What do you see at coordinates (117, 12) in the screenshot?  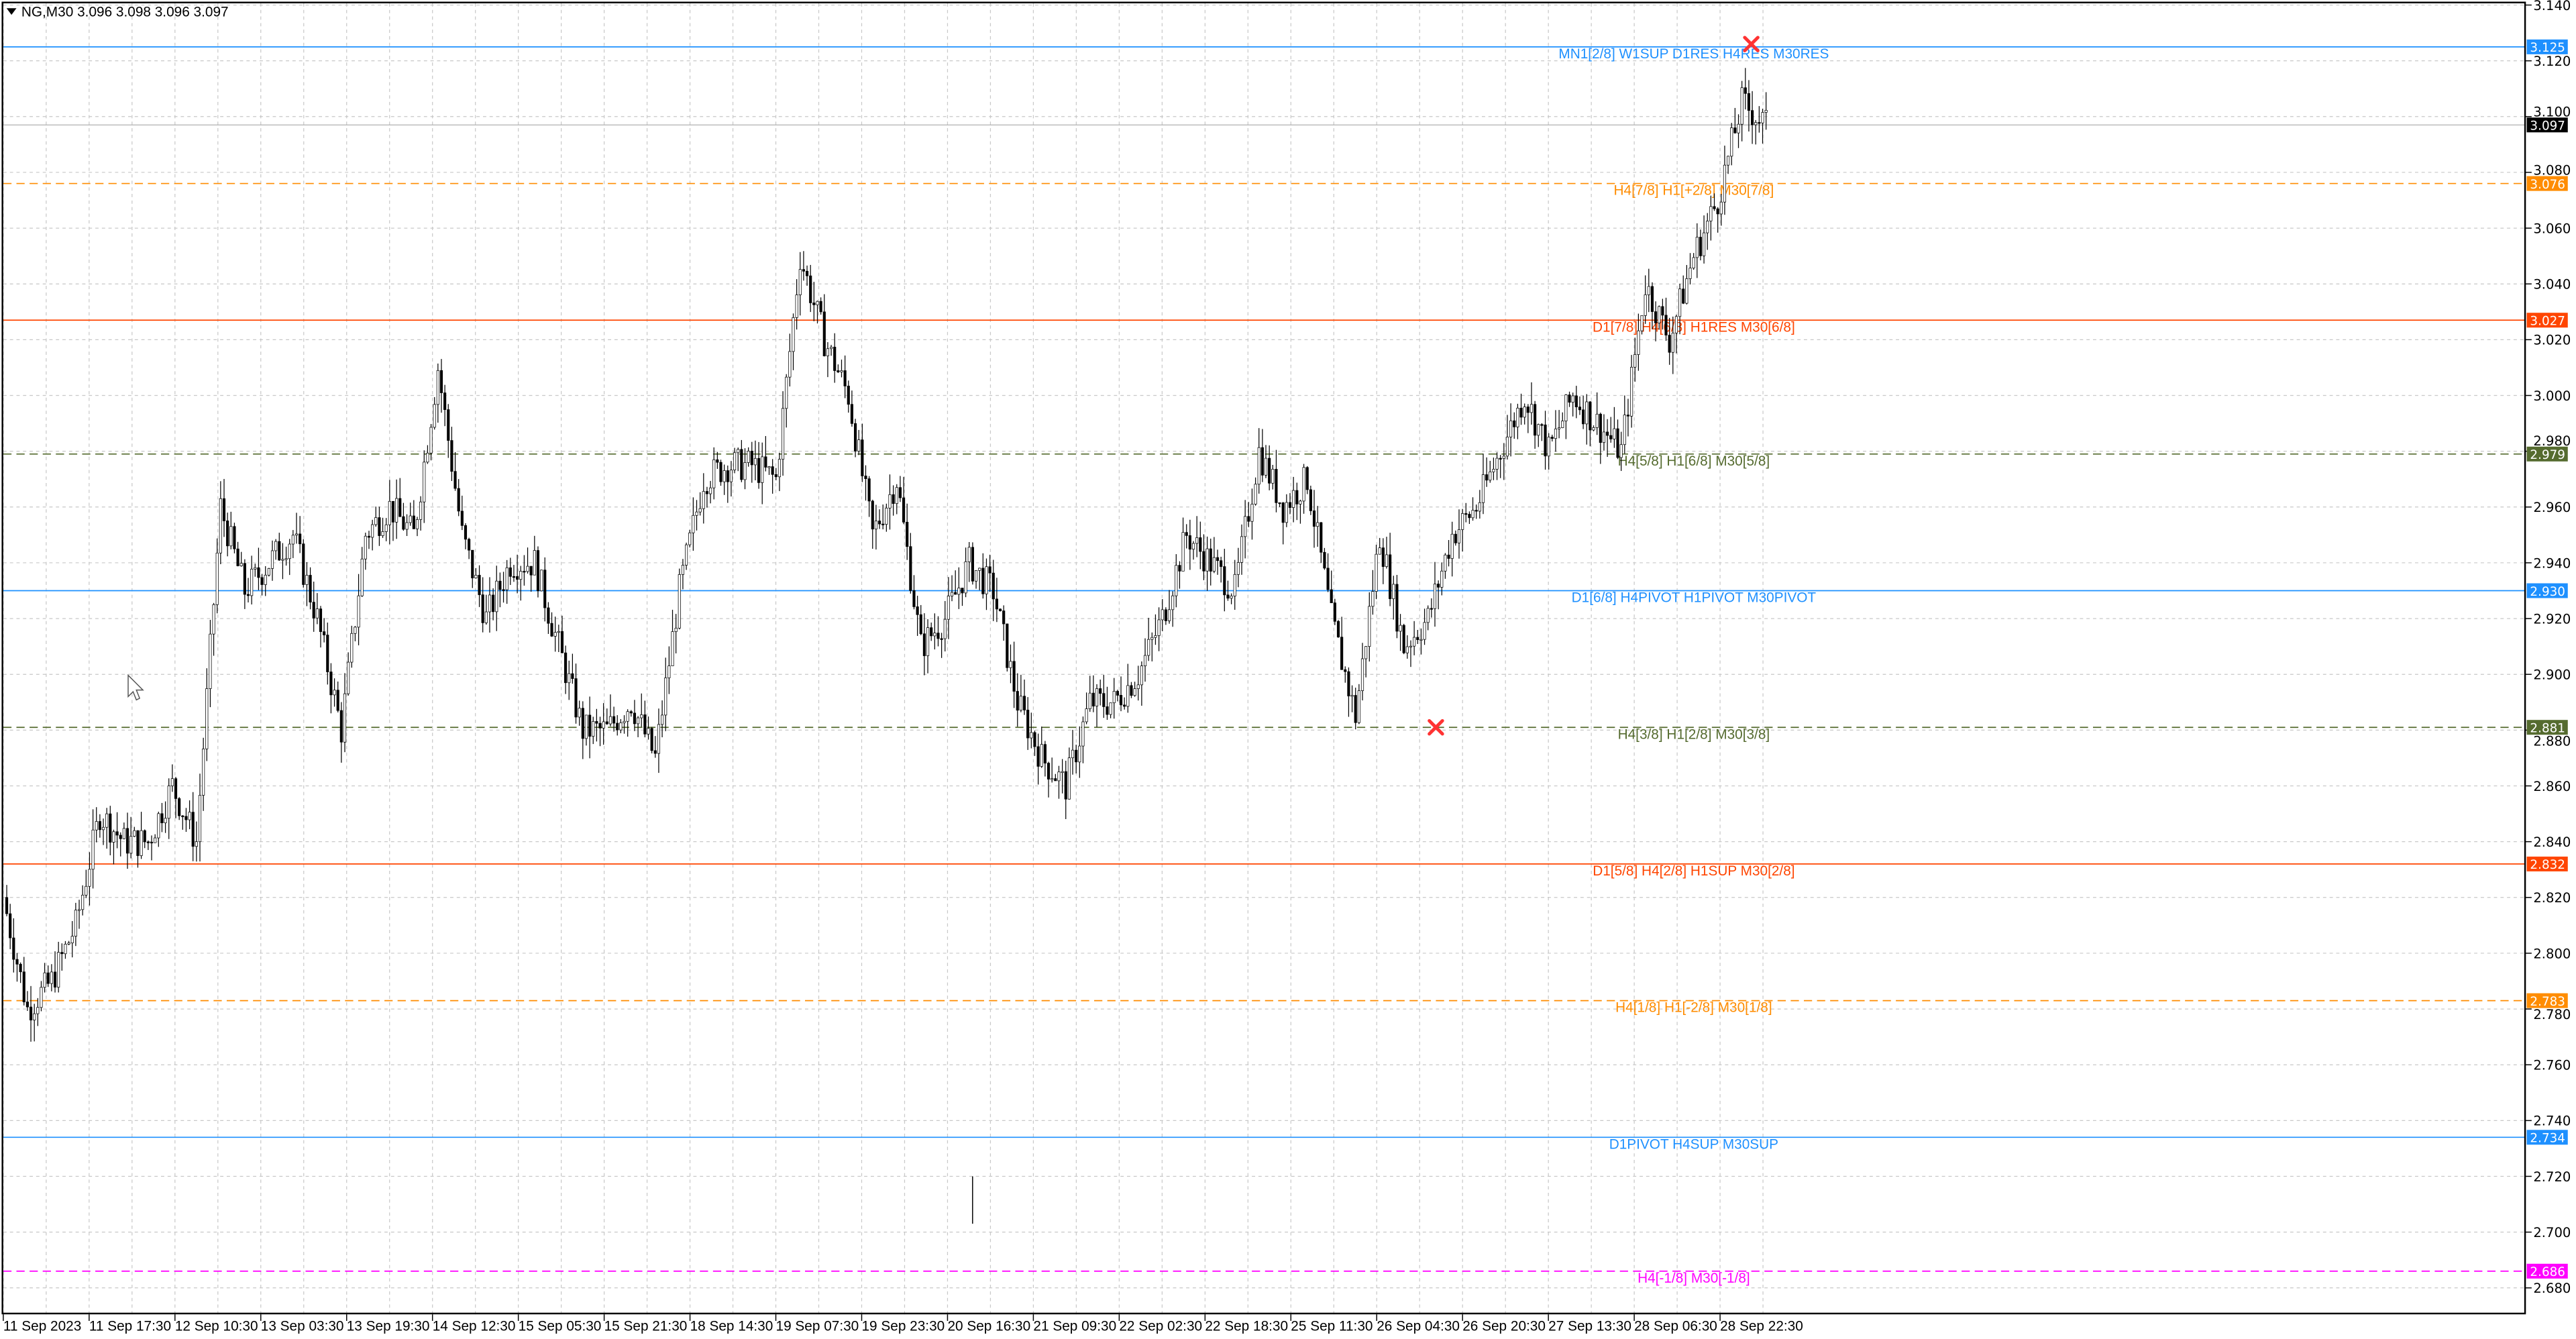 I see `symbol-header: NG,M30 3.096 3.098 3.096 3.097` at bounding box center [117, 12].